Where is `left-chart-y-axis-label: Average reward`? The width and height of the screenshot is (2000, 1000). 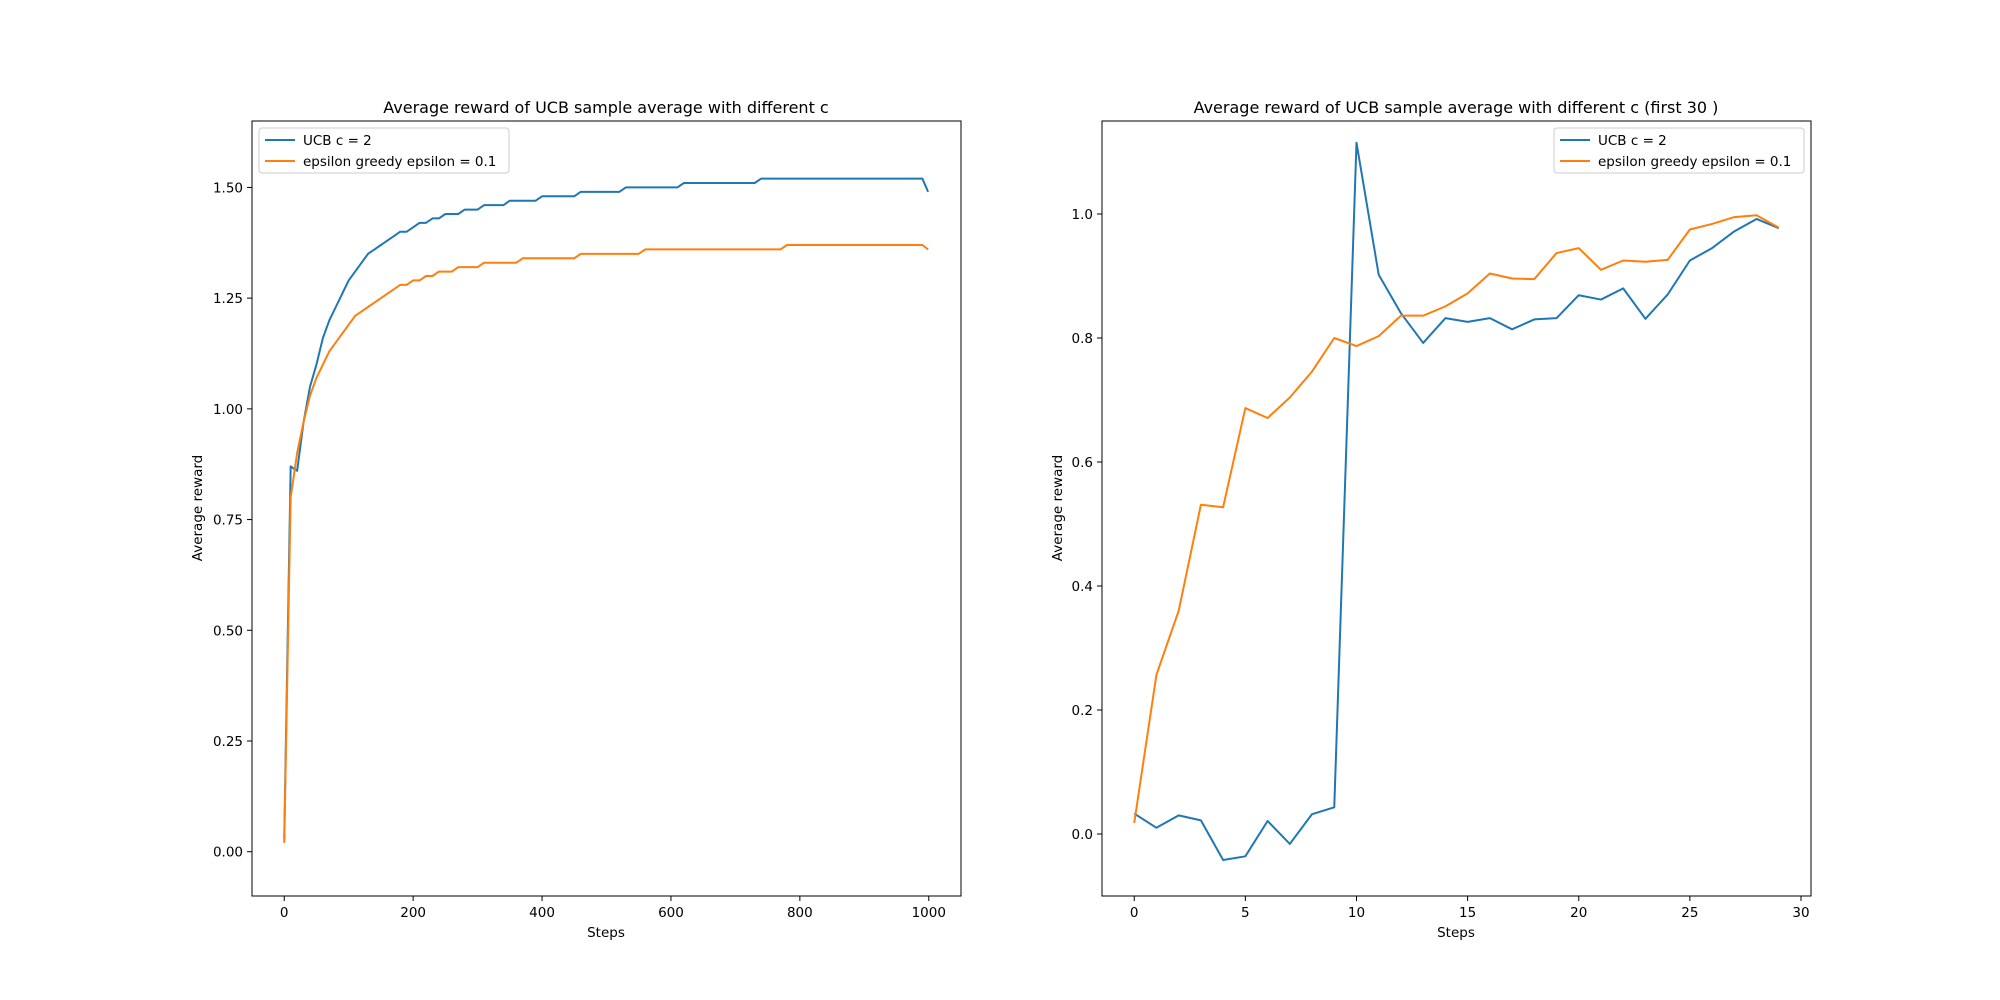
left-chart-y-axis-label: Average reward is located at coordinates (198, 508).